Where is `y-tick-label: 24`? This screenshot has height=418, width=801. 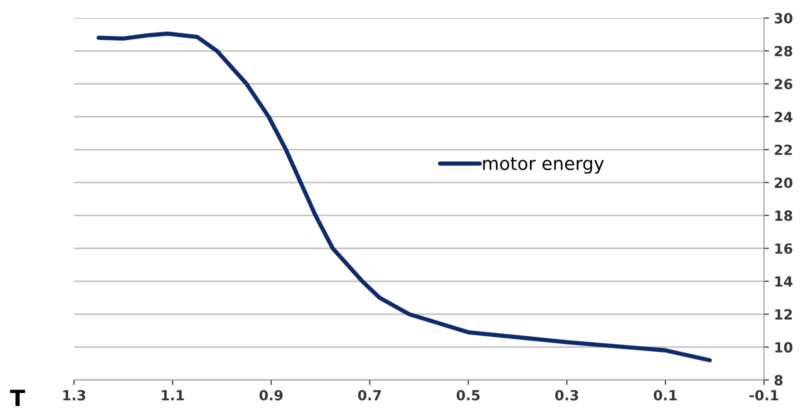 y-tick-label: 24 is located at coordinates (783, 117).